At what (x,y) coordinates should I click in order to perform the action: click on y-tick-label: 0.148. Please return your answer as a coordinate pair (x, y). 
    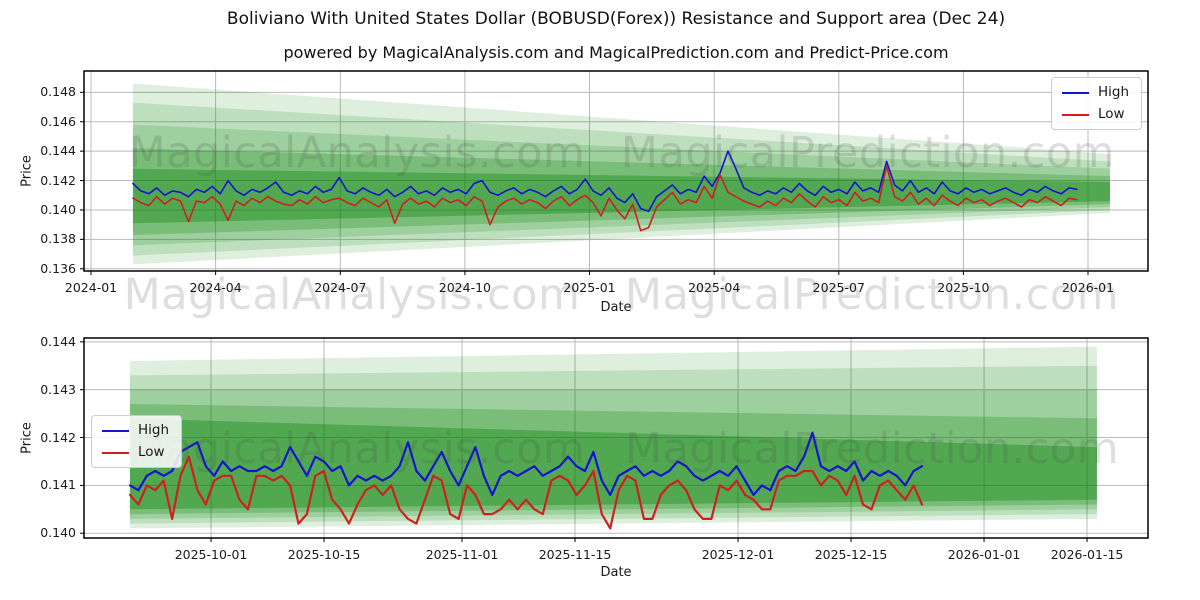
    Looking at the image, I should click on (58, 92).